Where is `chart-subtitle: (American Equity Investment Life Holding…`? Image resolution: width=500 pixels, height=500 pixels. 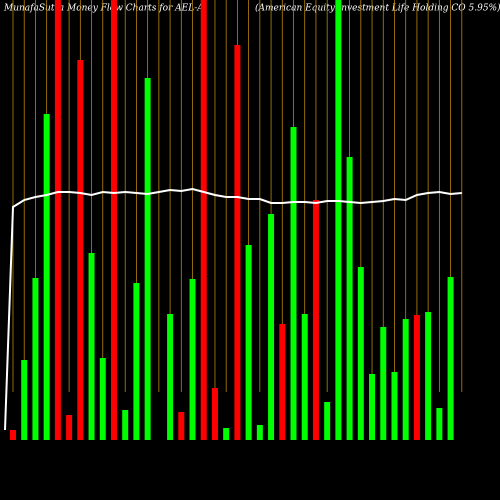 chart-subtitle: (American Equity Investment Life Holding… is located at coordinates (377, 8).